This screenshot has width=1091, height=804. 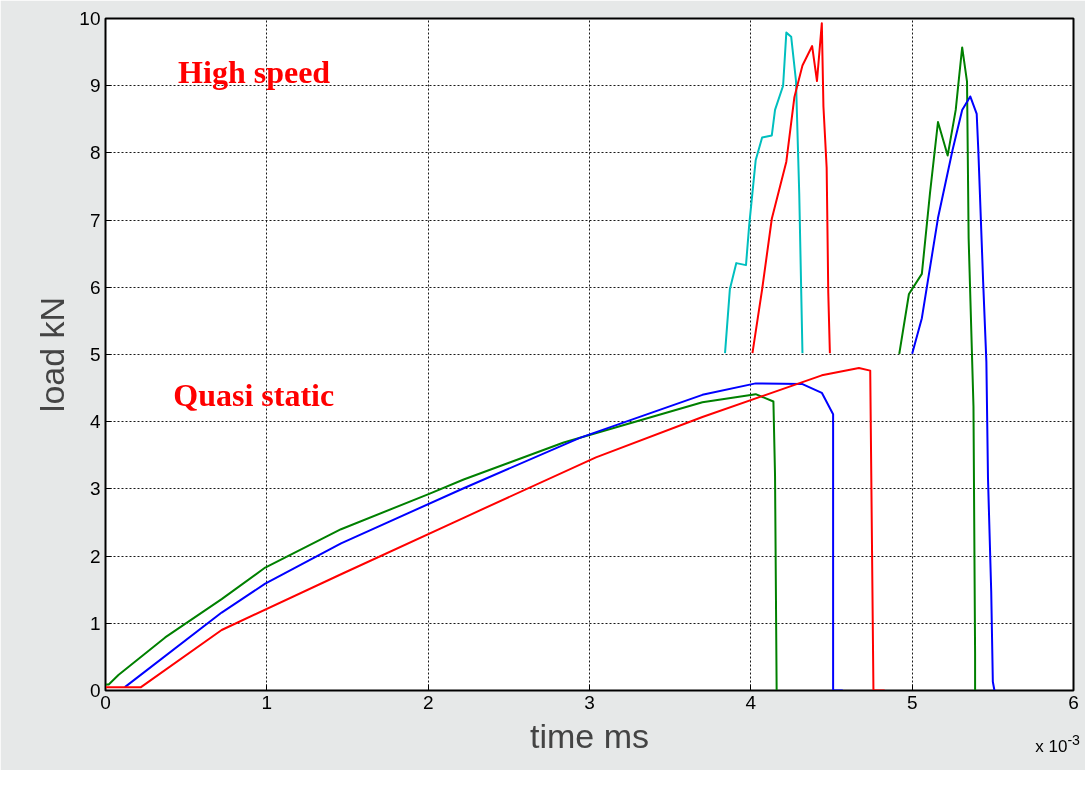 I want to click on x-tick-label: 4, so click(x=751, y=702).